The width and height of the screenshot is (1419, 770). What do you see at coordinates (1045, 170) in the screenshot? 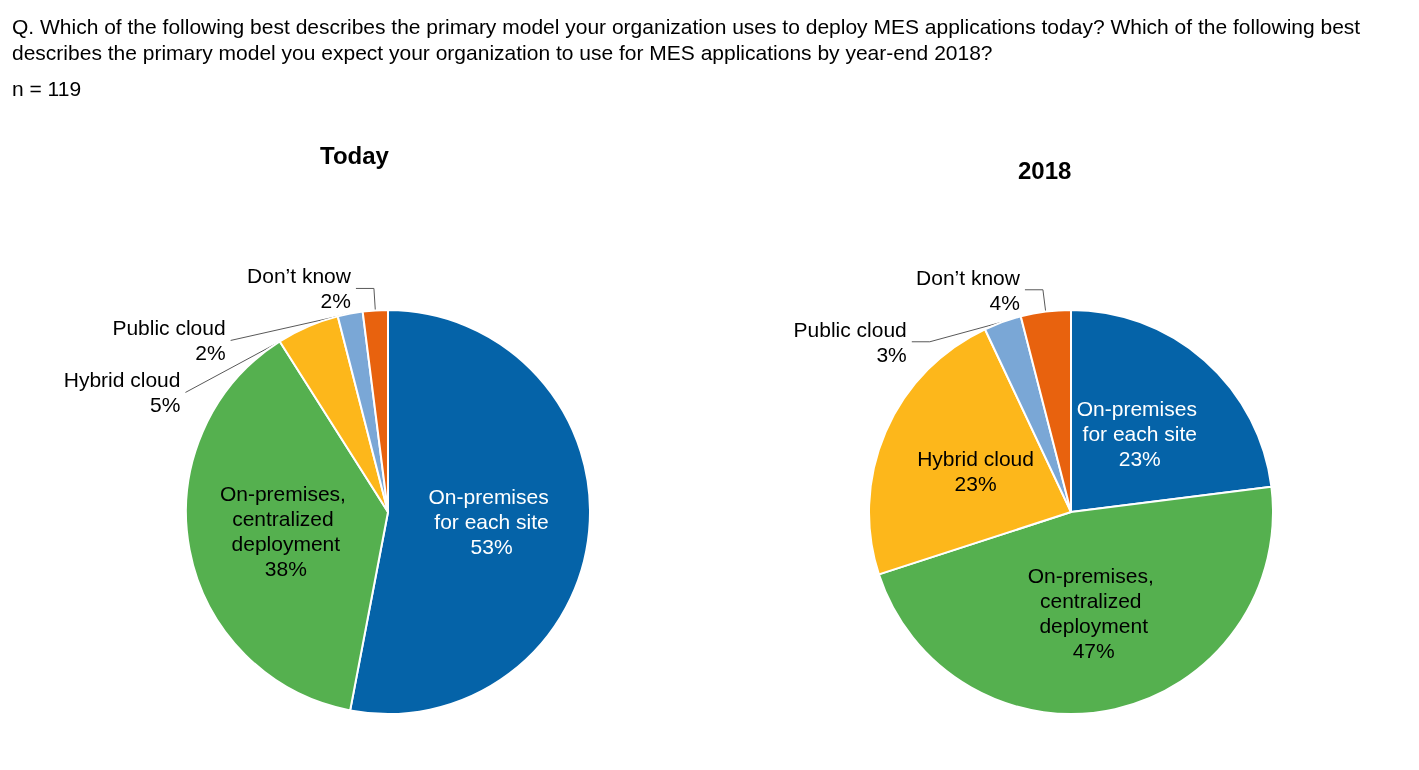
I see `chart-title: 2018` at bounding box center [1045, 170].